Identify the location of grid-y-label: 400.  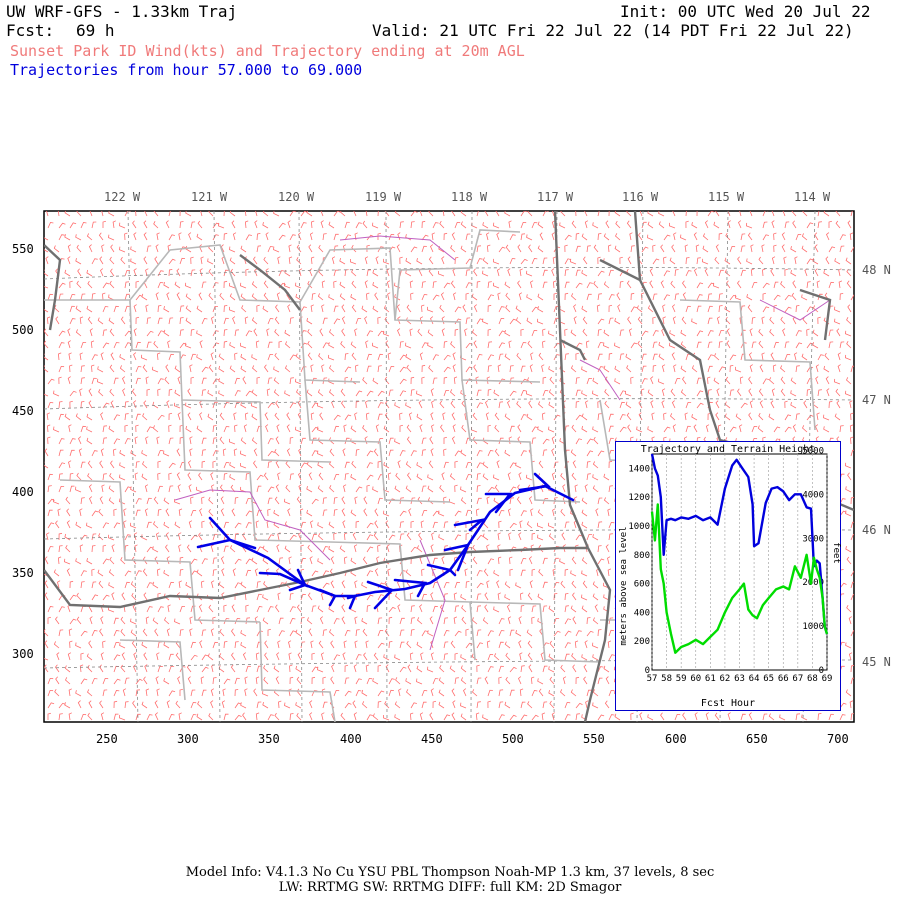
(23, 492).